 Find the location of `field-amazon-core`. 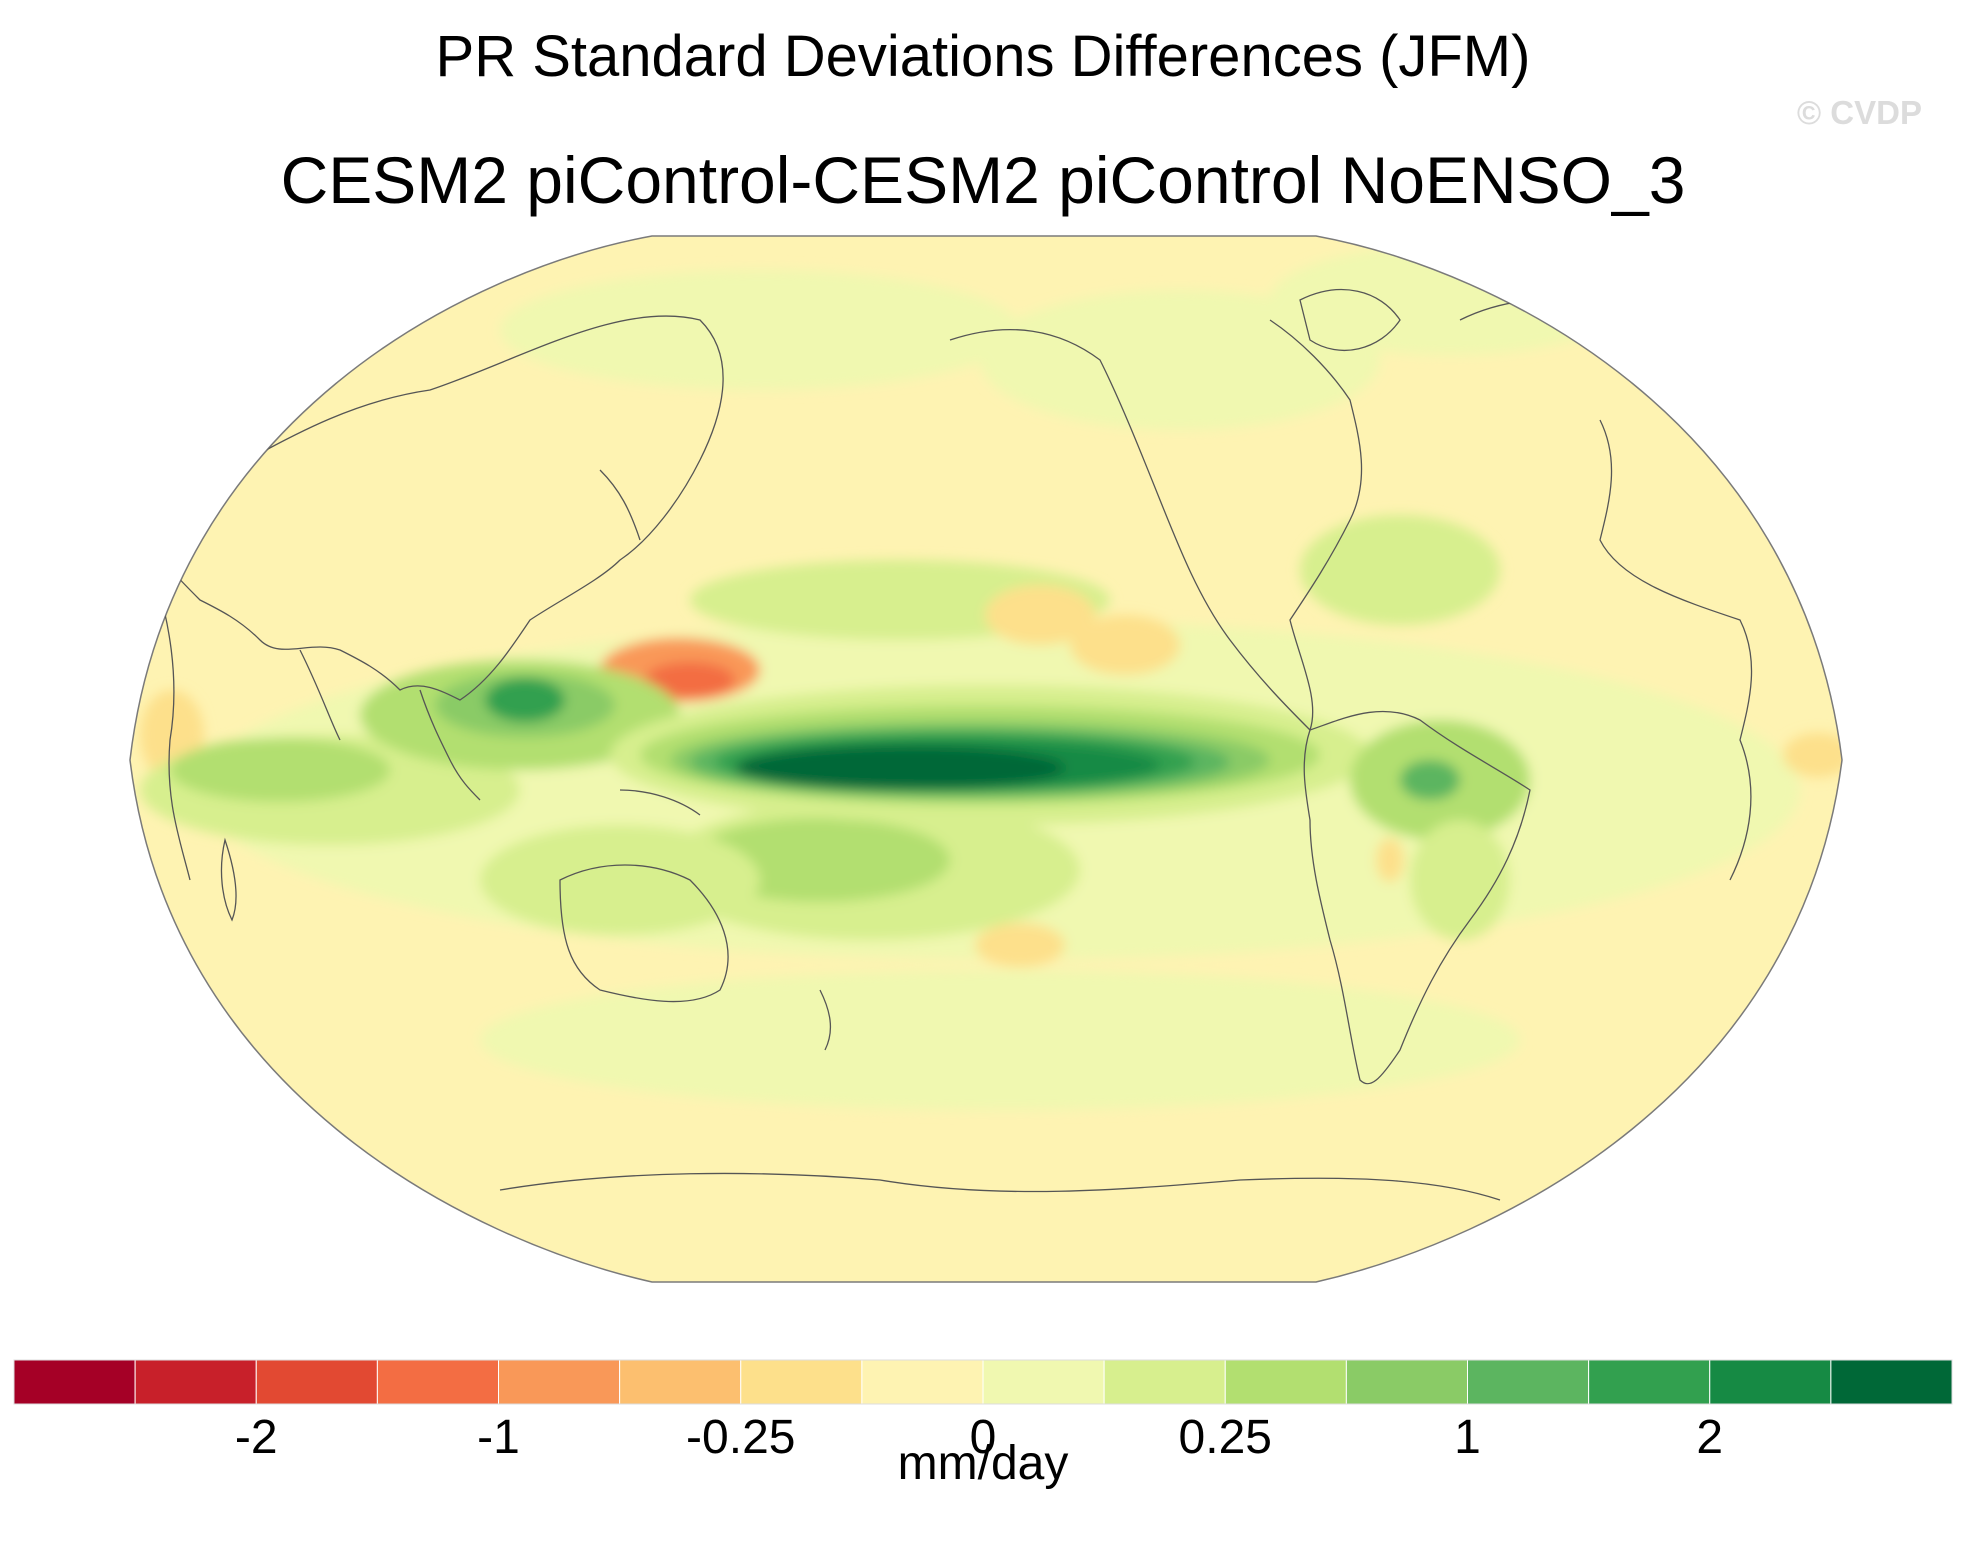

field-amazon-core is located at coordinates (1430, 780).